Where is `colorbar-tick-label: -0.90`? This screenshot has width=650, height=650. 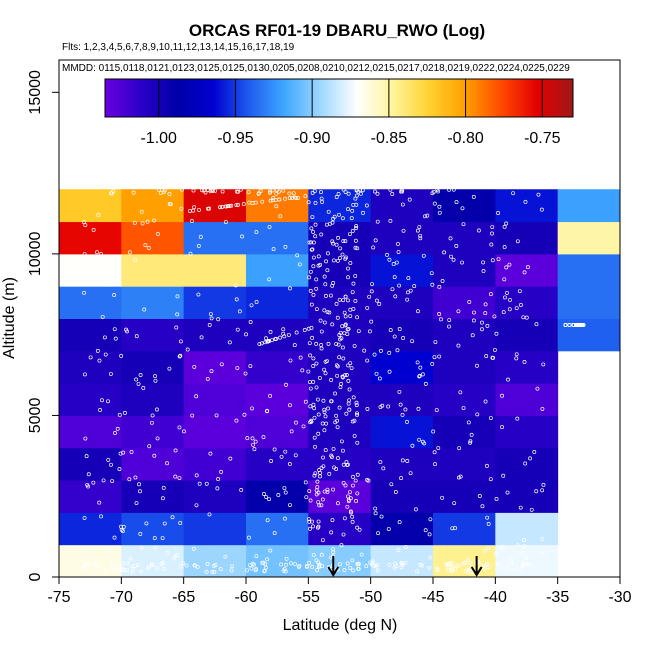
colorbar-tick-label: -0.90 is located at coordinates (312, 138).